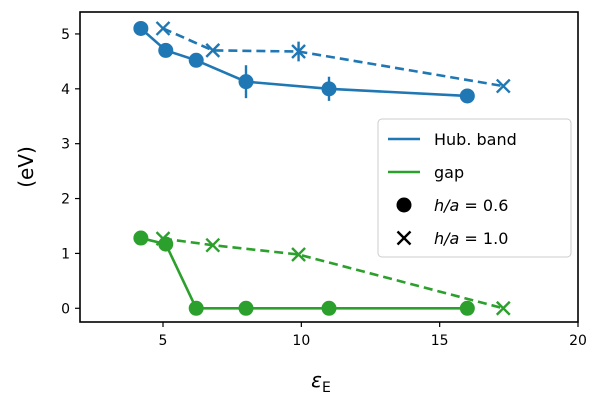 The image size is (605, 400). I want to click on series-gap-h06, so click(304, 273).